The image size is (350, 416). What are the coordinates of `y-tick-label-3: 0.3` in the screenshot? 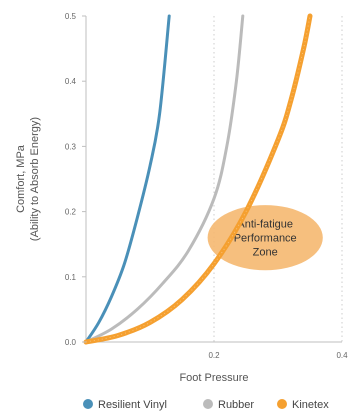 It's located at (71, 146).